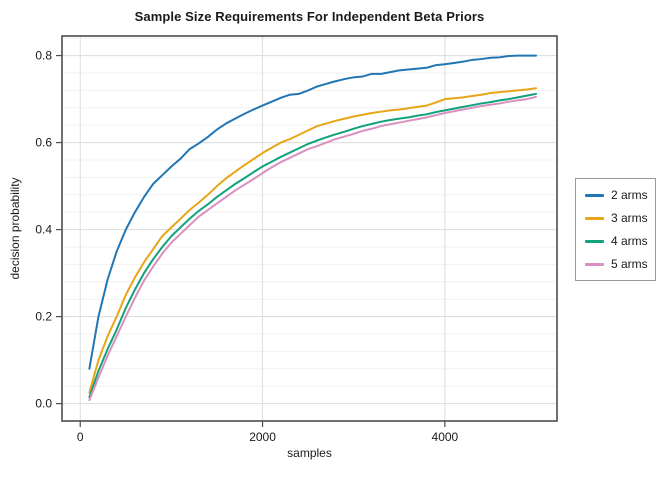 The height and width of the screenshot is (480, 672). Describe the element at coordinates (15, 228) in the screenshot. I see `y-axis-label: decision probability` at that location.